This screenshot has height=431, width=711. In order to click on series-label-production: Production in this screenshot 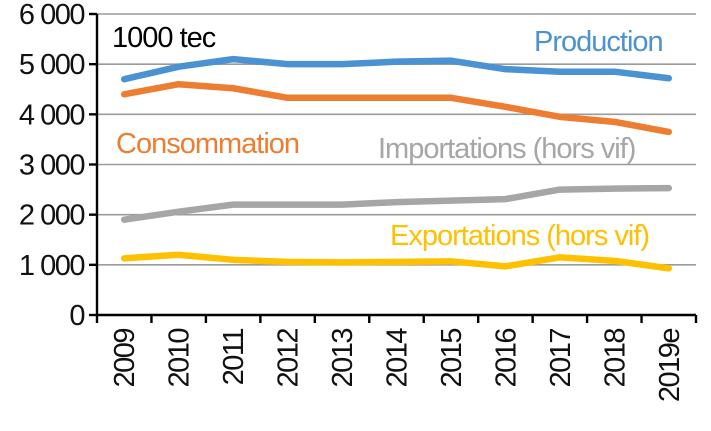, I will do `click(599, 42)`.